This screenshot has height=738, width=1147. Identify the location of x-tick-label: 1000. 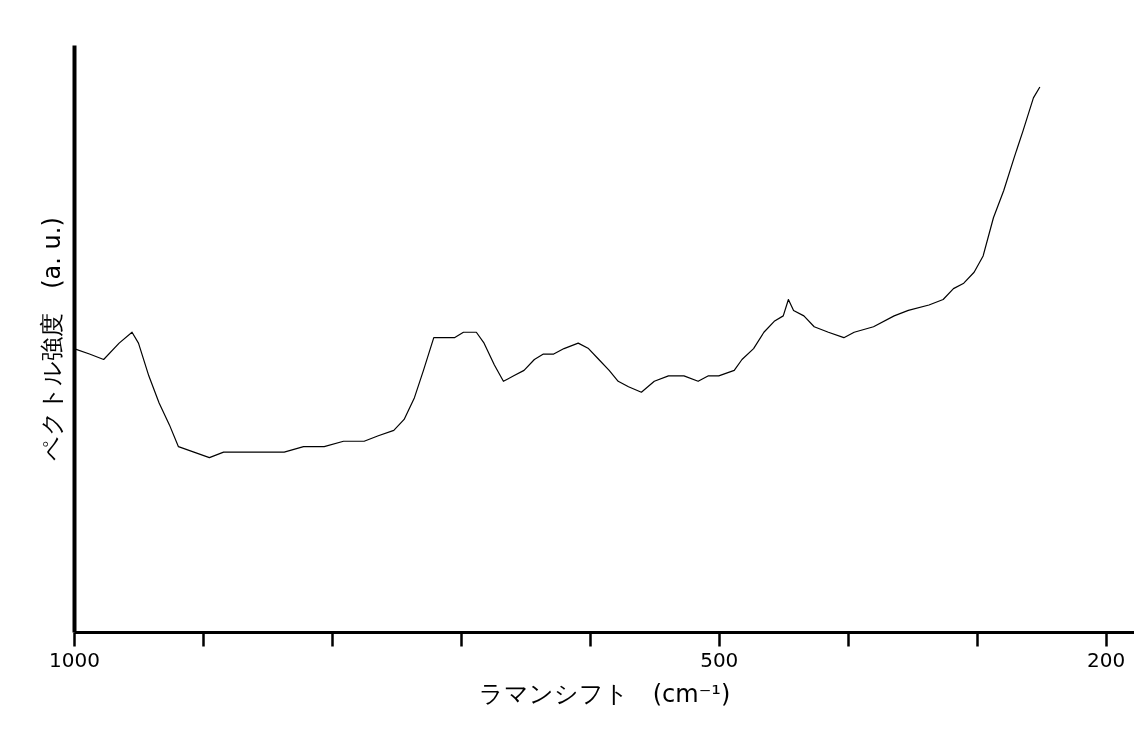
(74, 659).